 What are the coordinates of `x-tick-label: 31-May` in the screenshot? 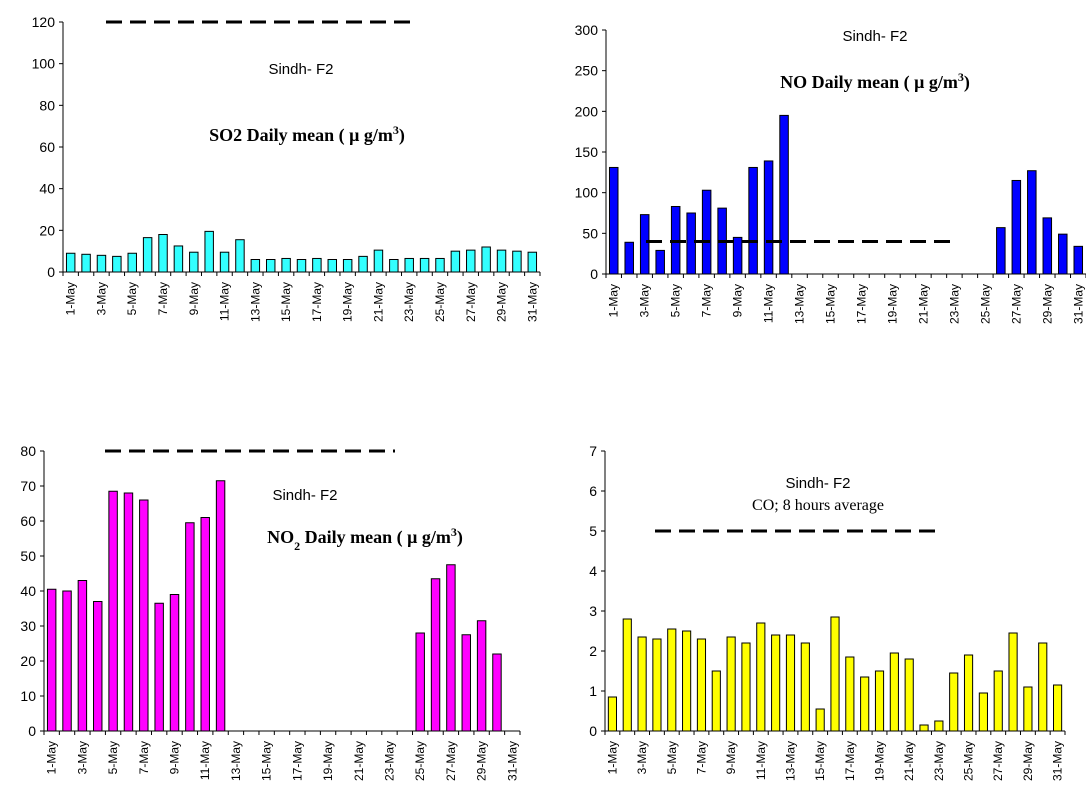 It's located at (532, 302).